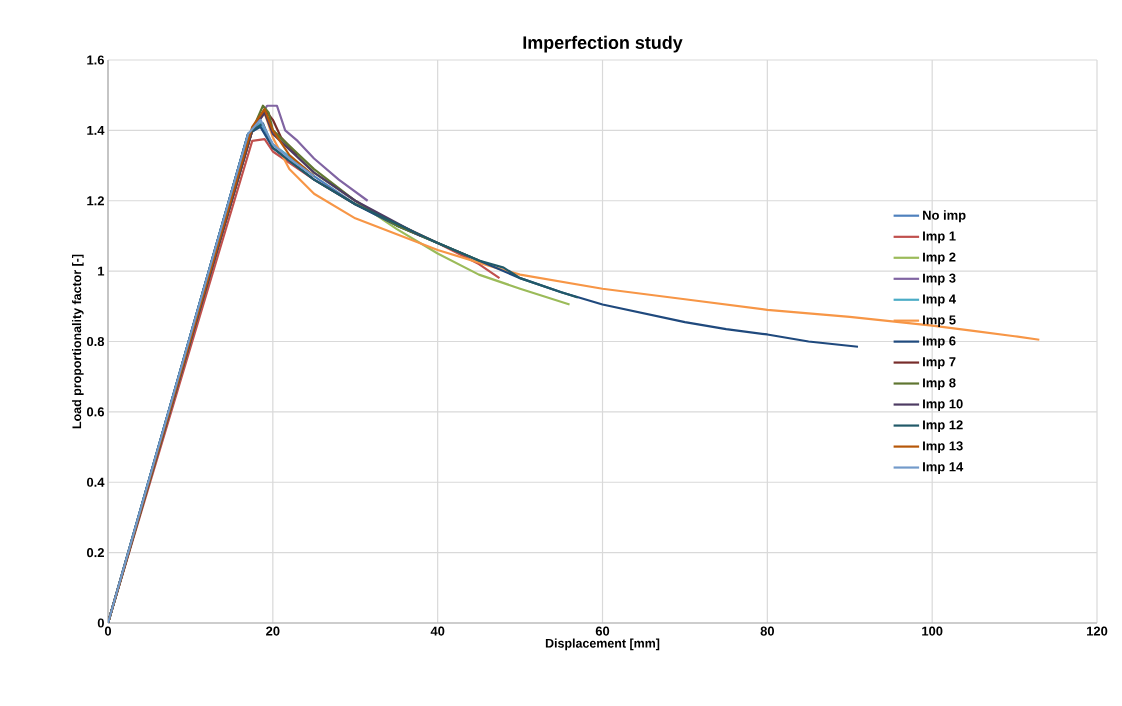 This screenshot has width=1122, height=706. What do you see at coordinates (939, 300) in the screenshot?
I see `legend-label: Imp 4` at bounding box center [939, 300].